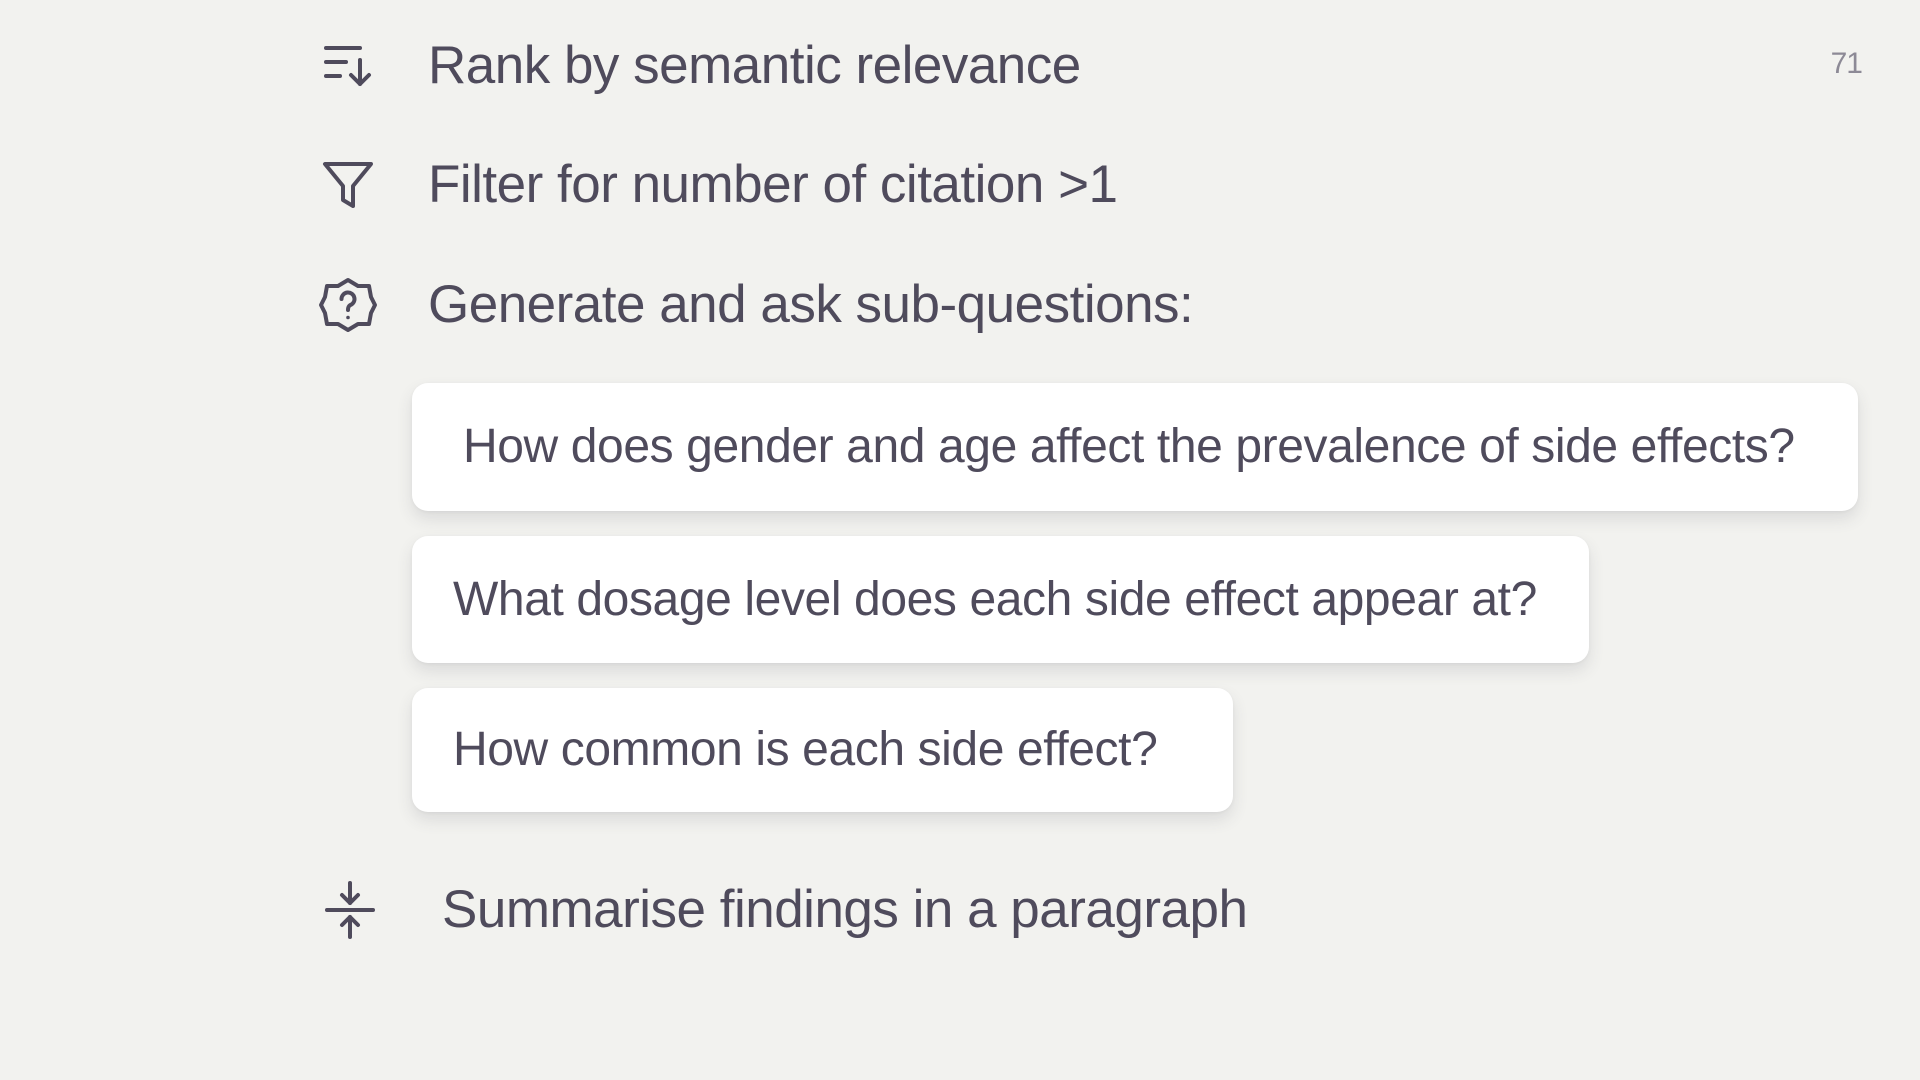 This screenshot has height=1080, width=1920. Describe the element at coordinates (348, 66) in the screenshot. I see `sort-descending-icon` at that location.